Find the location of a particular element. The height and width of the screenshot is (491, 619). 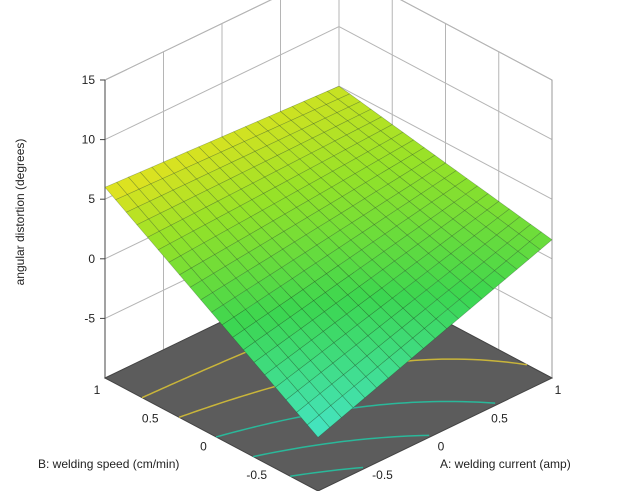

y-tick-label: -0.5 is located at coordinates (256, 475).